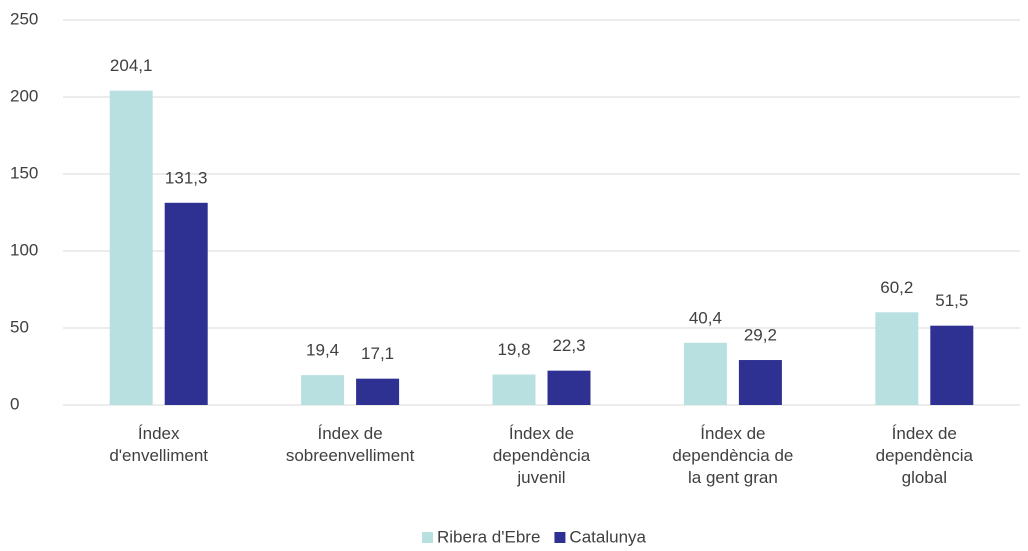 The width and height of the screenshot is (1028, 551). Describe the element at coordinates (542, 455) in the screenshot. I see `x-tick-label: Índex de dependència juvenil` at that location.